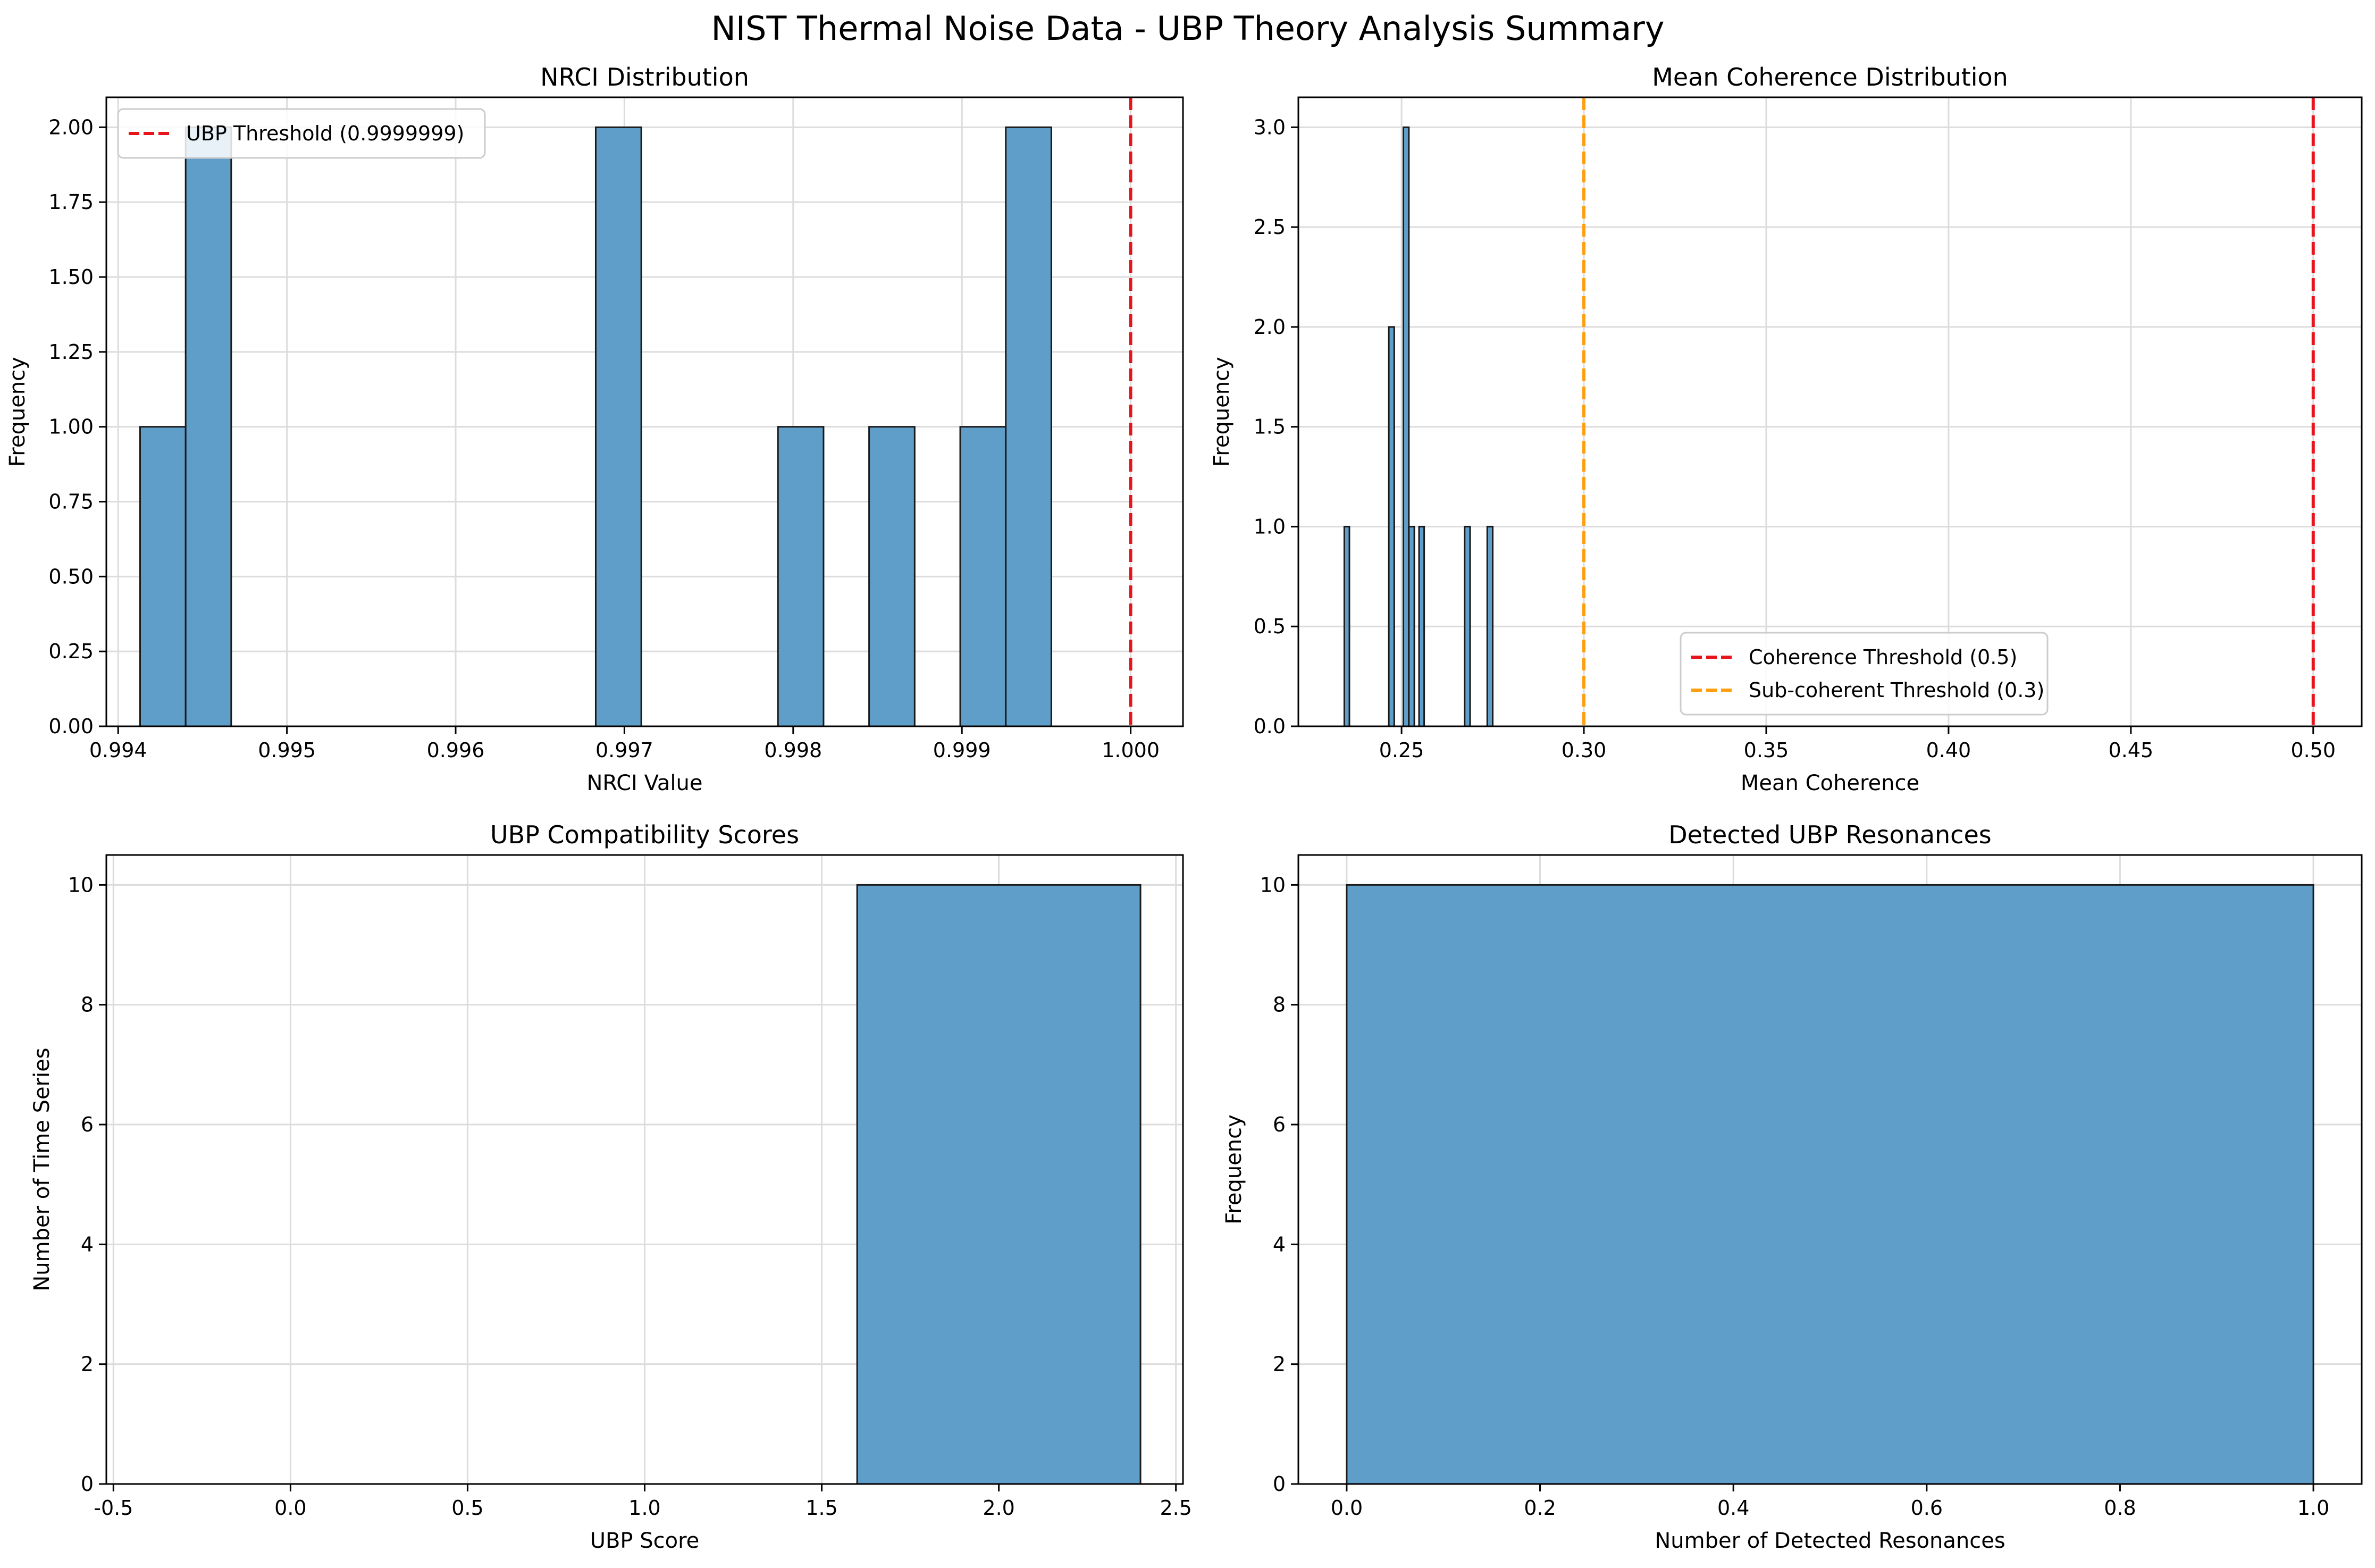 The image size is (2375, 1568). Describe the element at coordinates (71, 277) in the screenshot. I see `y-tick-label: 1.50` at that location.